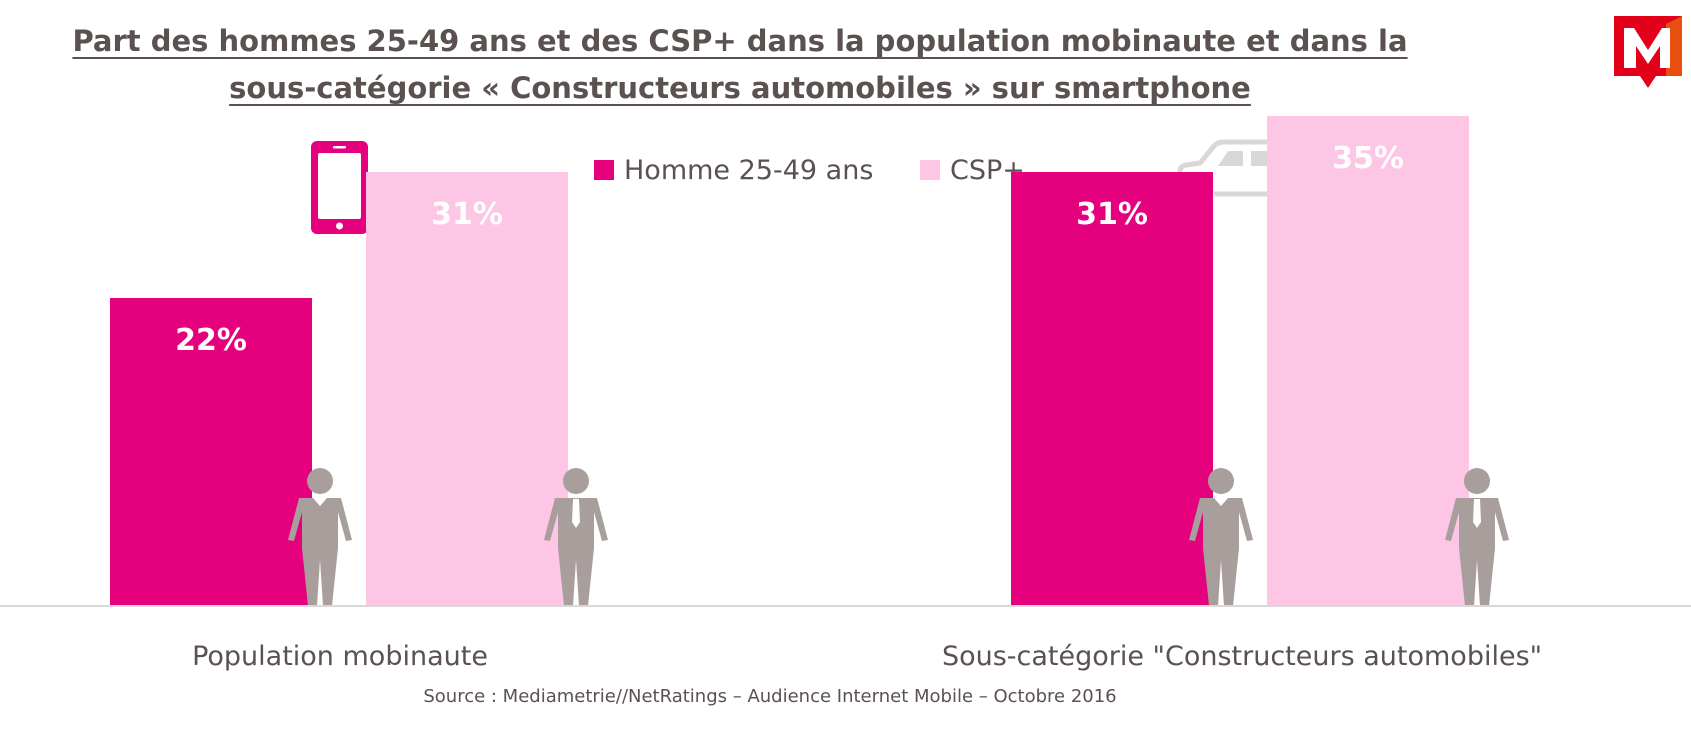 The image size is (1691, 729). What do you see at coordinates (930, 170) in the screenshot?
I see `legend-swatch-csp` at bounding box center [930, 170].